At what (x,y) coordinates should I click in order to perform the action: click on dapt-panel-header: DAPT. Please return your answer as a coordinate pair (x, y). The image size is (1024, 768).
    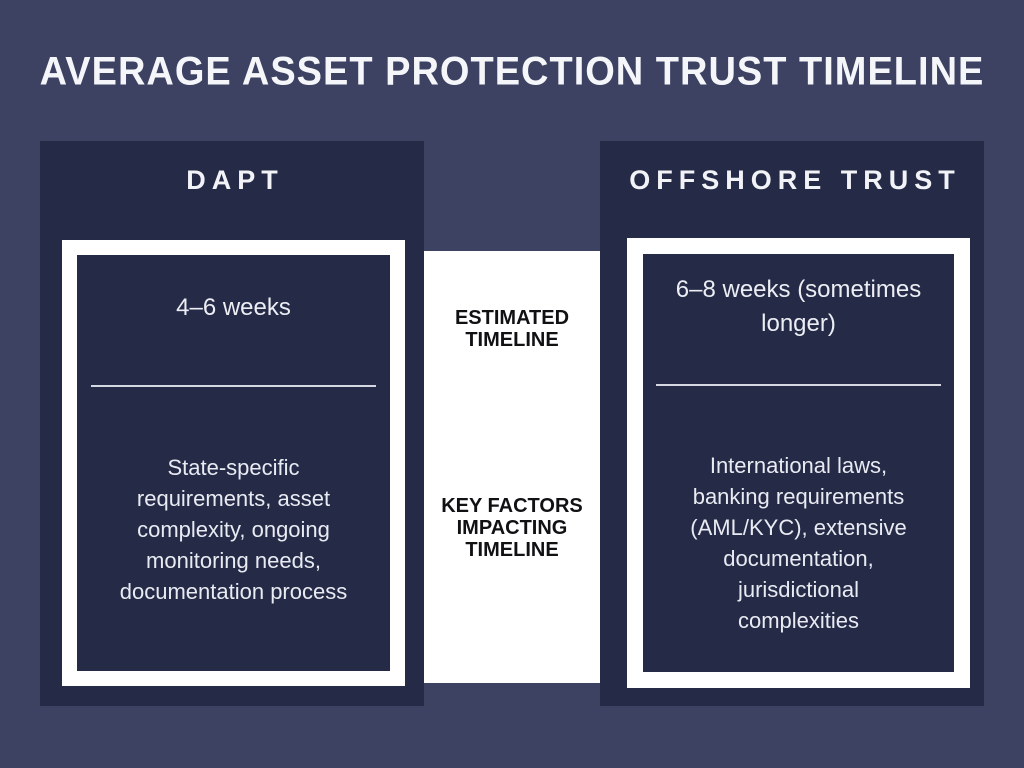
    Looking at the image, I should click on (235, 180).